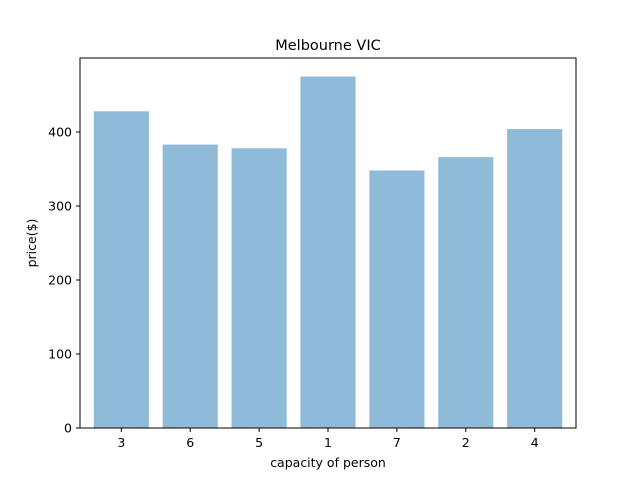 This screenshot has height=484, width=640. What do you see at coordinates (190, 442) in the screenshot?
I see `x-tick-label: 6` at bounding box center [190, 442].